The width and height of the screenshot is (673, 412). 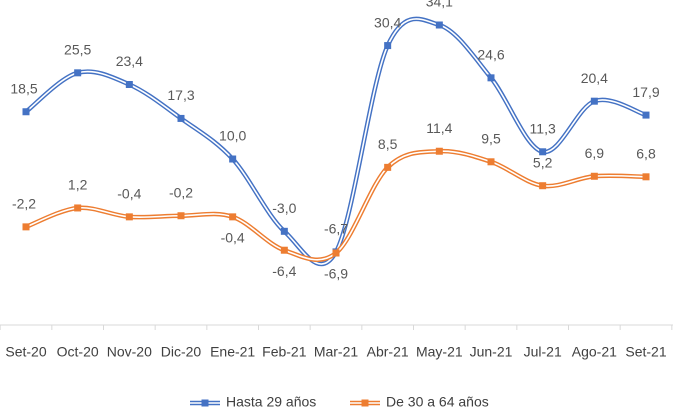 I want to click on x-tick-label: Set-21, so click(x=645, y=352).